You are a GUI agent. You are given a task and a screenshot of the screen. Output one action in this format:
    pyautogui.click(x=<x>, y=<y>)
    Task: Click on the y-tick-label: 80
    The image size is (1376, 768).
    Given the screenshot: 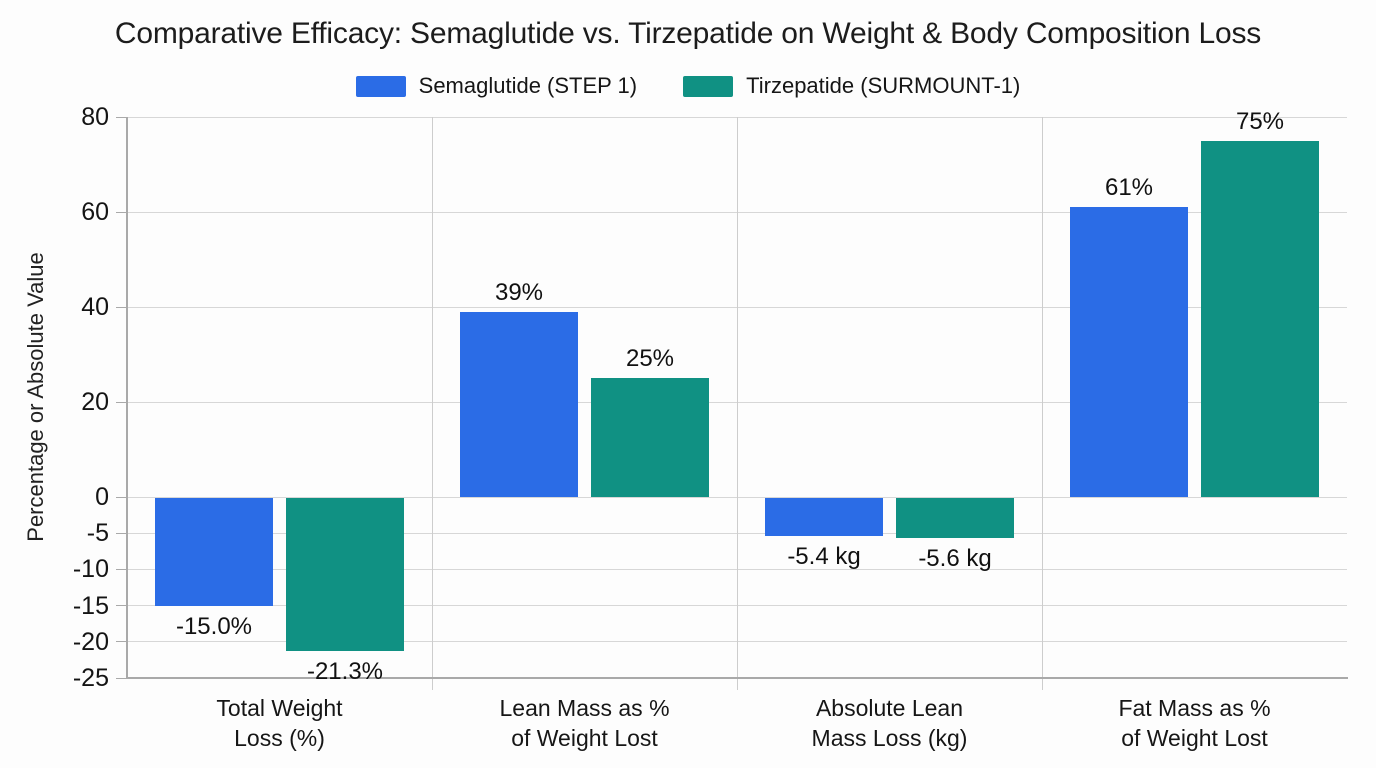 What is the action you would take?
    pyautogui.click(x=95, y=117)
    